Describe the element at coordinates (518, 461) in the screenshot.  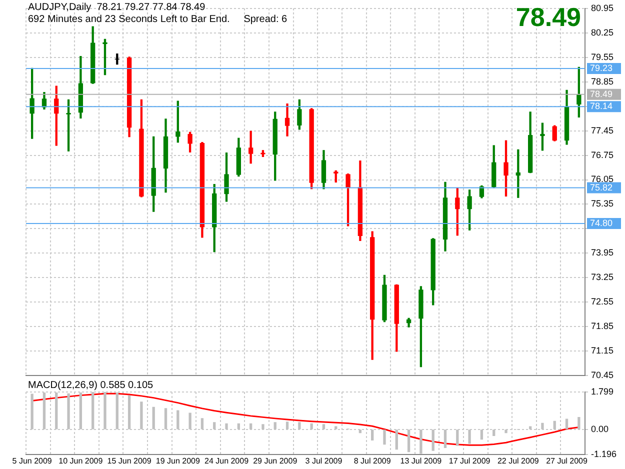
I see `x-tick-label: 22 Jul 2009` at that location.